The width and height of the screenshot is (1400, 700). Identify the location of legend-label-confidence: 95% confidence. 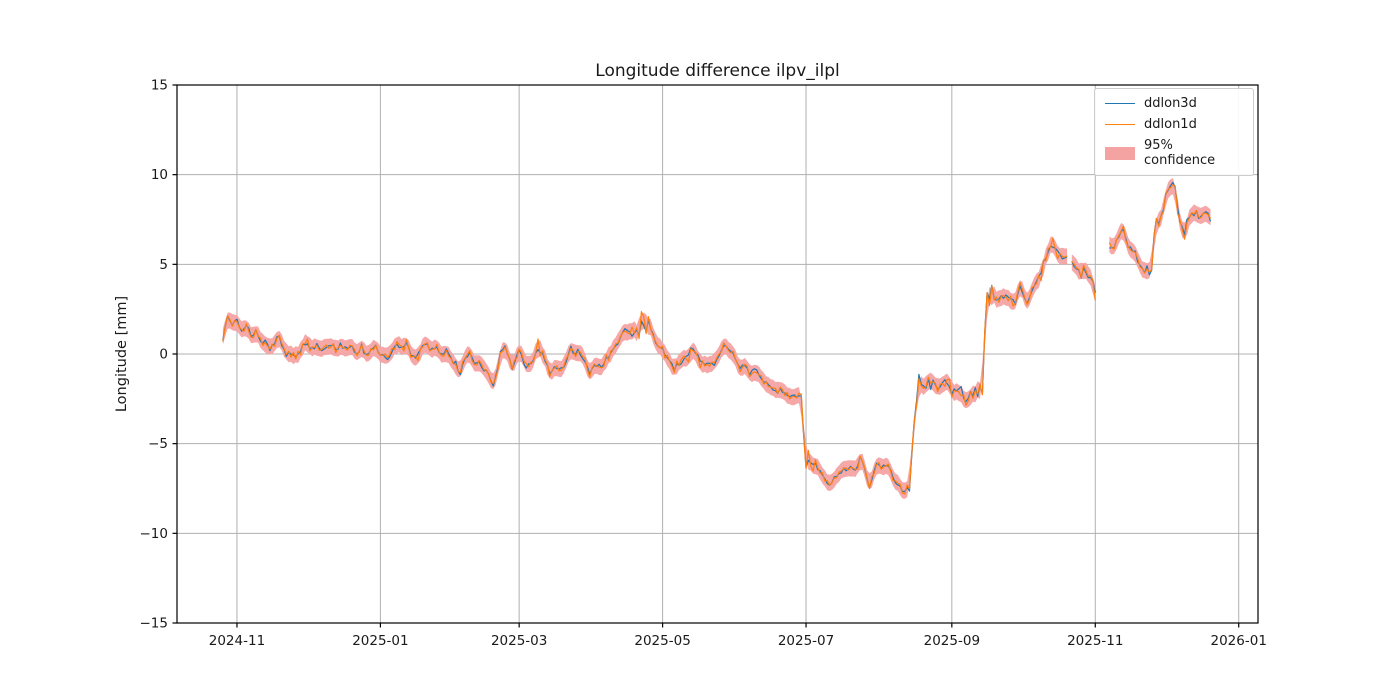
(1180, 153).